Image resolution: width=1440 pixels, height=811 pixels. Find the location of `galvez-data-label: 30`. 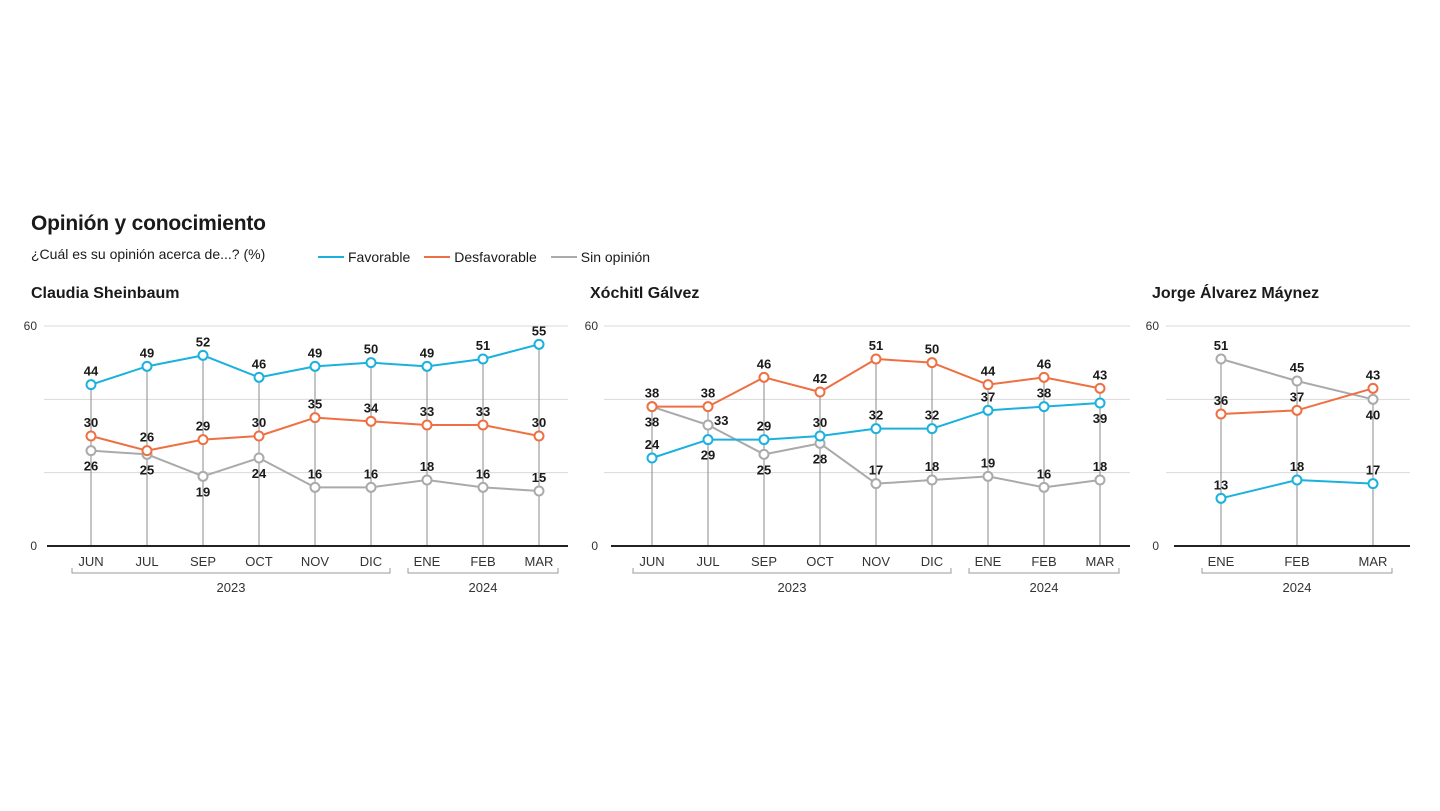

galvez-data-label: 30 is located at coordinates (820, 422).